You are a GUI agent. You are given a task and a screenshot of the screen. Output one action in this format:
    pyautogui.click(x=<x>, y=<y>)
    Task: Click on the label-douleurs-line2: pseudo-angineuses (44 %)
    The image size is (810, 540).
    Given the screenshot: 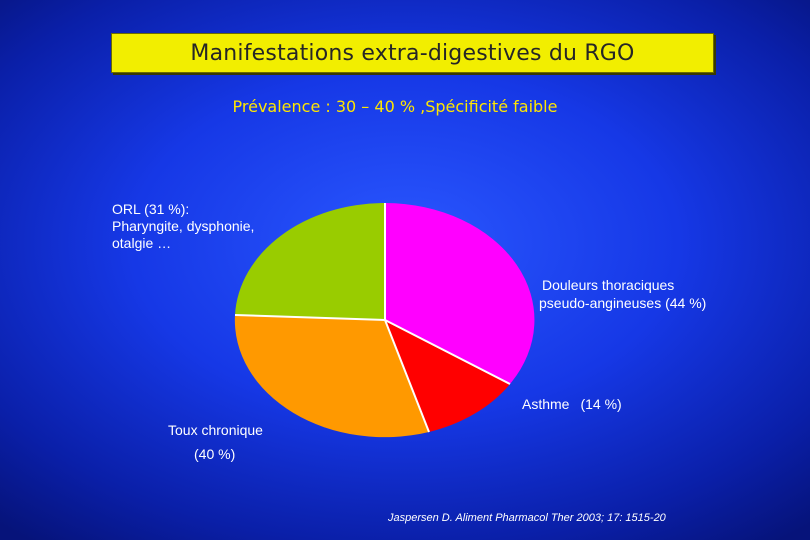 What is the action you would take?
    pyautogui.click(x=623, y=303)
    